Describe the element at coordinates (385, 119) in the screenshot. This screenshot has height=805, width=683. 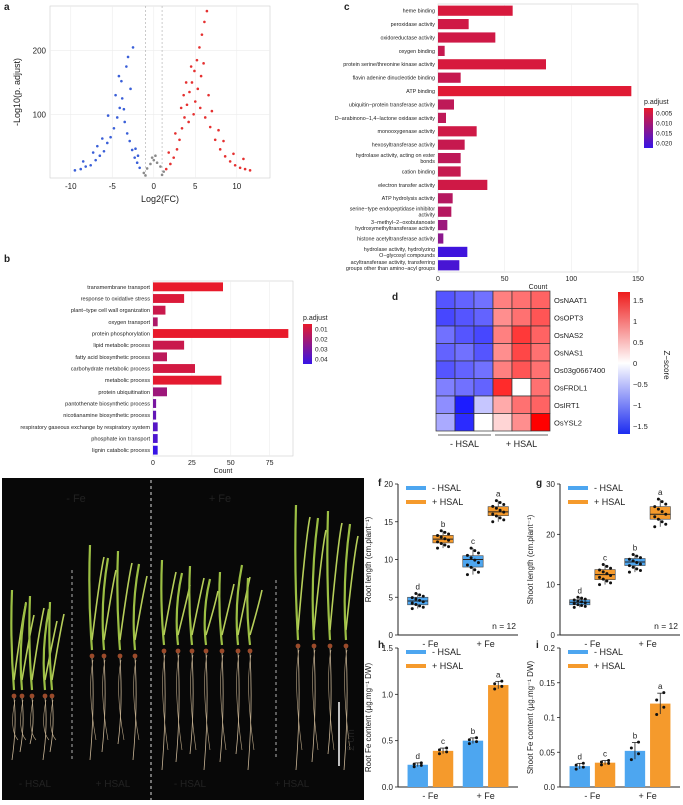
I see `category-label: D−arabinono−1,4−lactone oxidase activity` at that location.